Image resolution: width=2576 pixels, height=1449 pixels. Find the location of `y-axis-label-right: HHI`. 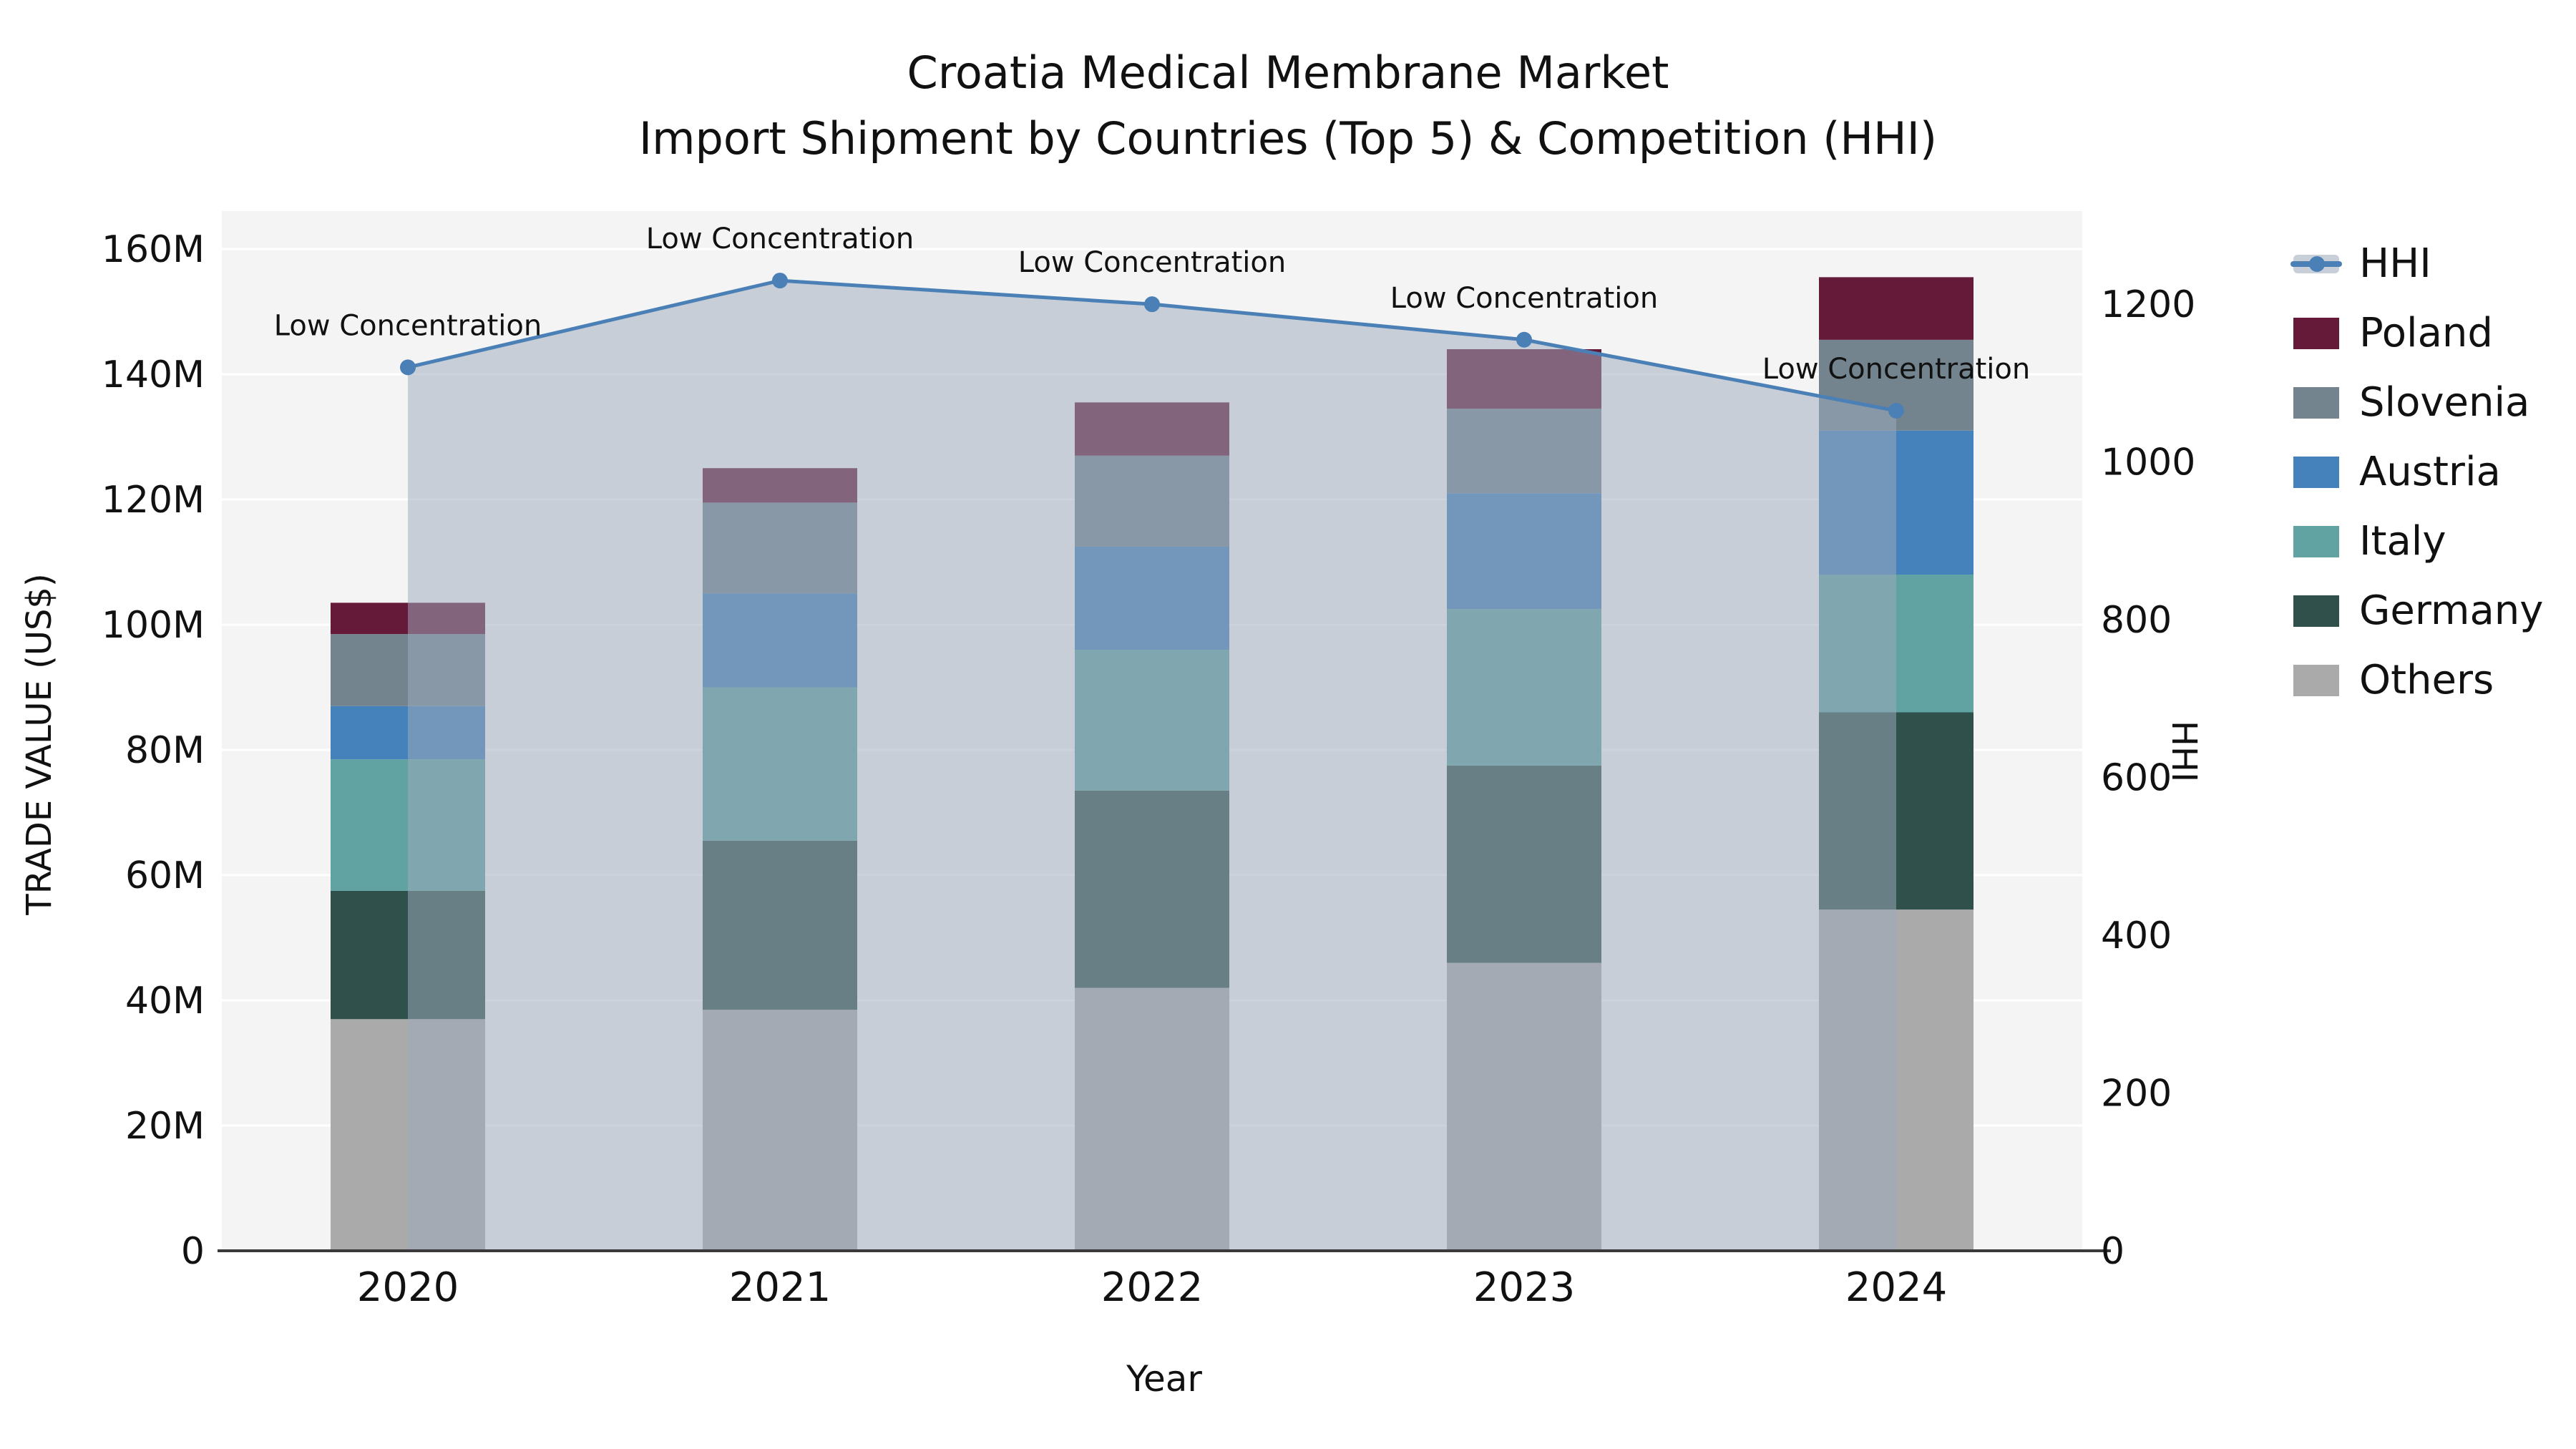

y-axis-label-right: HHI is located at coordinates (2184, 752).